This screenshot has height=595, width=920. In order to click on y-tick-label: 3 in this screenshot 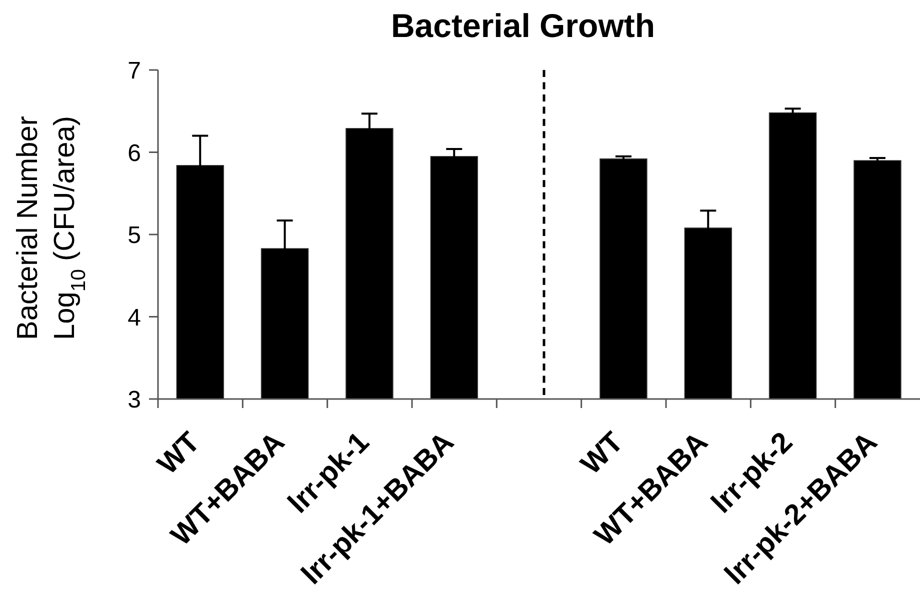, I will do `click(134, 400)`.